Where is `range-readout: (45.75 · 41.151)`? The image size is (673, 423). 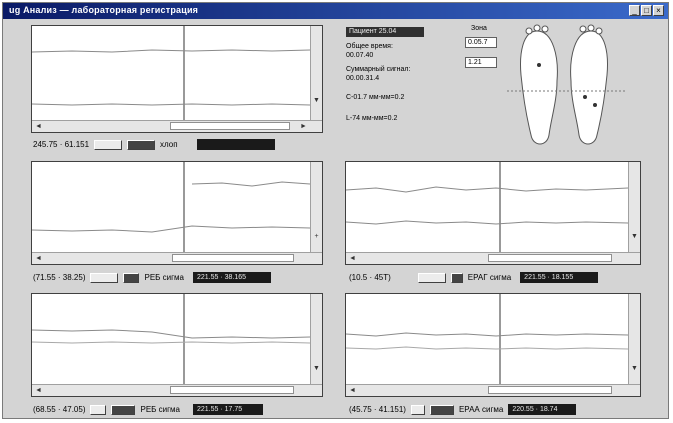
range-readout: (45.75 · 41.151) is located at coordinates (377, 409).